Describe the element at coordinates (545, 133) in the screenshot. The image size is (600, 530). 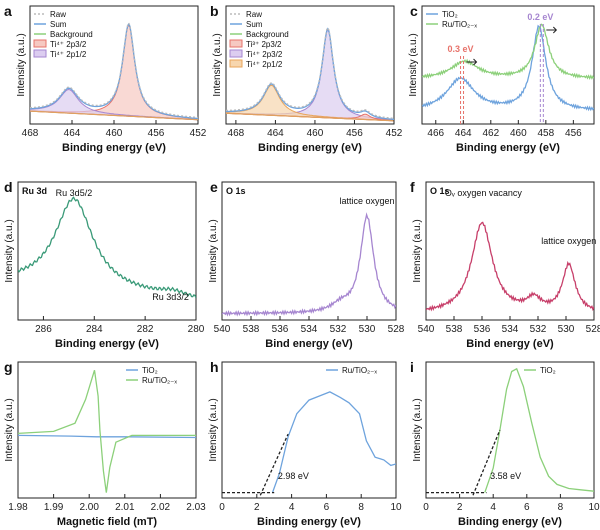
I see `x-tick-label-c: 458` at that location.